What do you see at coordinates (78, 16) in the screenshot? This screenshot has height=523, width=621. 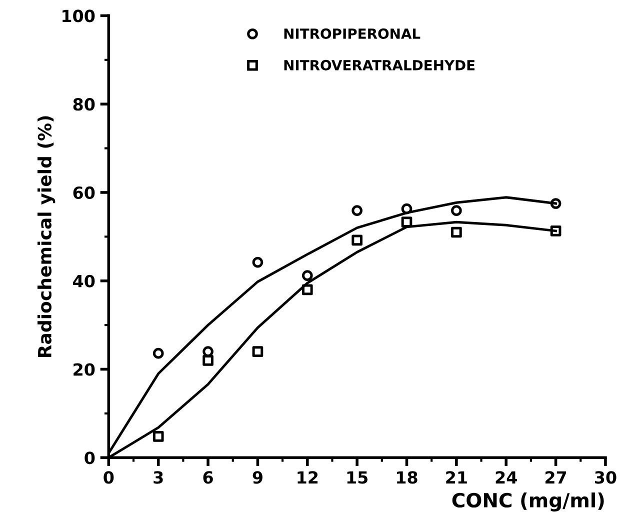 I see `y-tick-label: 100` at bounding box center [78, 16].